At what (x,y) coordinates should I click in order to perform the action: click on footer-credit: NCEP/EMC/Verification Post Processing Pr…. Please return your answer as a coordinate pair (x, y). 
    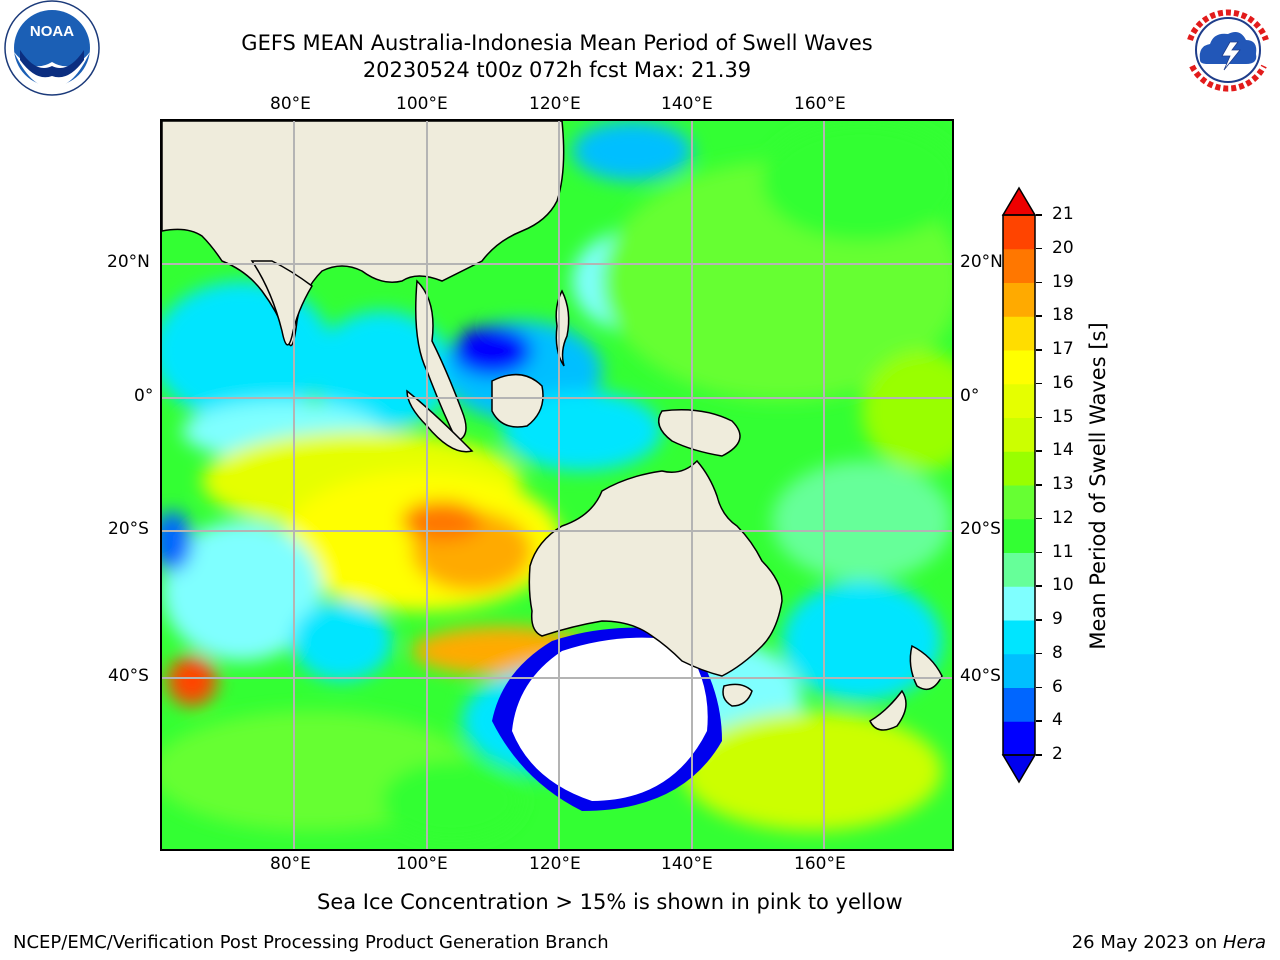
    Looking at the image, I should click on (311, 942).